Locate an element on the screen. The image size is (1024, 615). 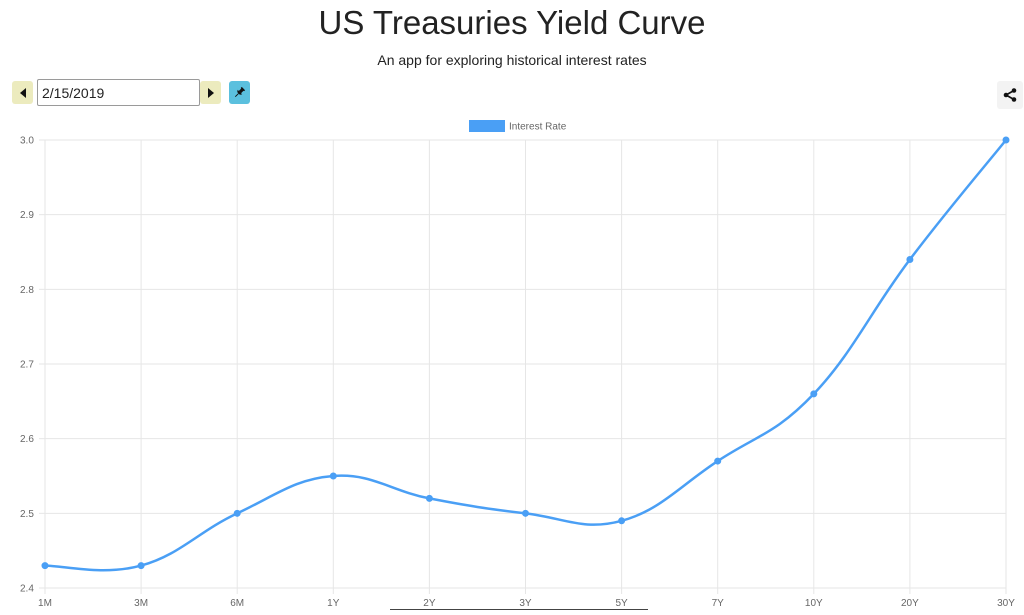
pin-icon is located at coordinates (240, 92).